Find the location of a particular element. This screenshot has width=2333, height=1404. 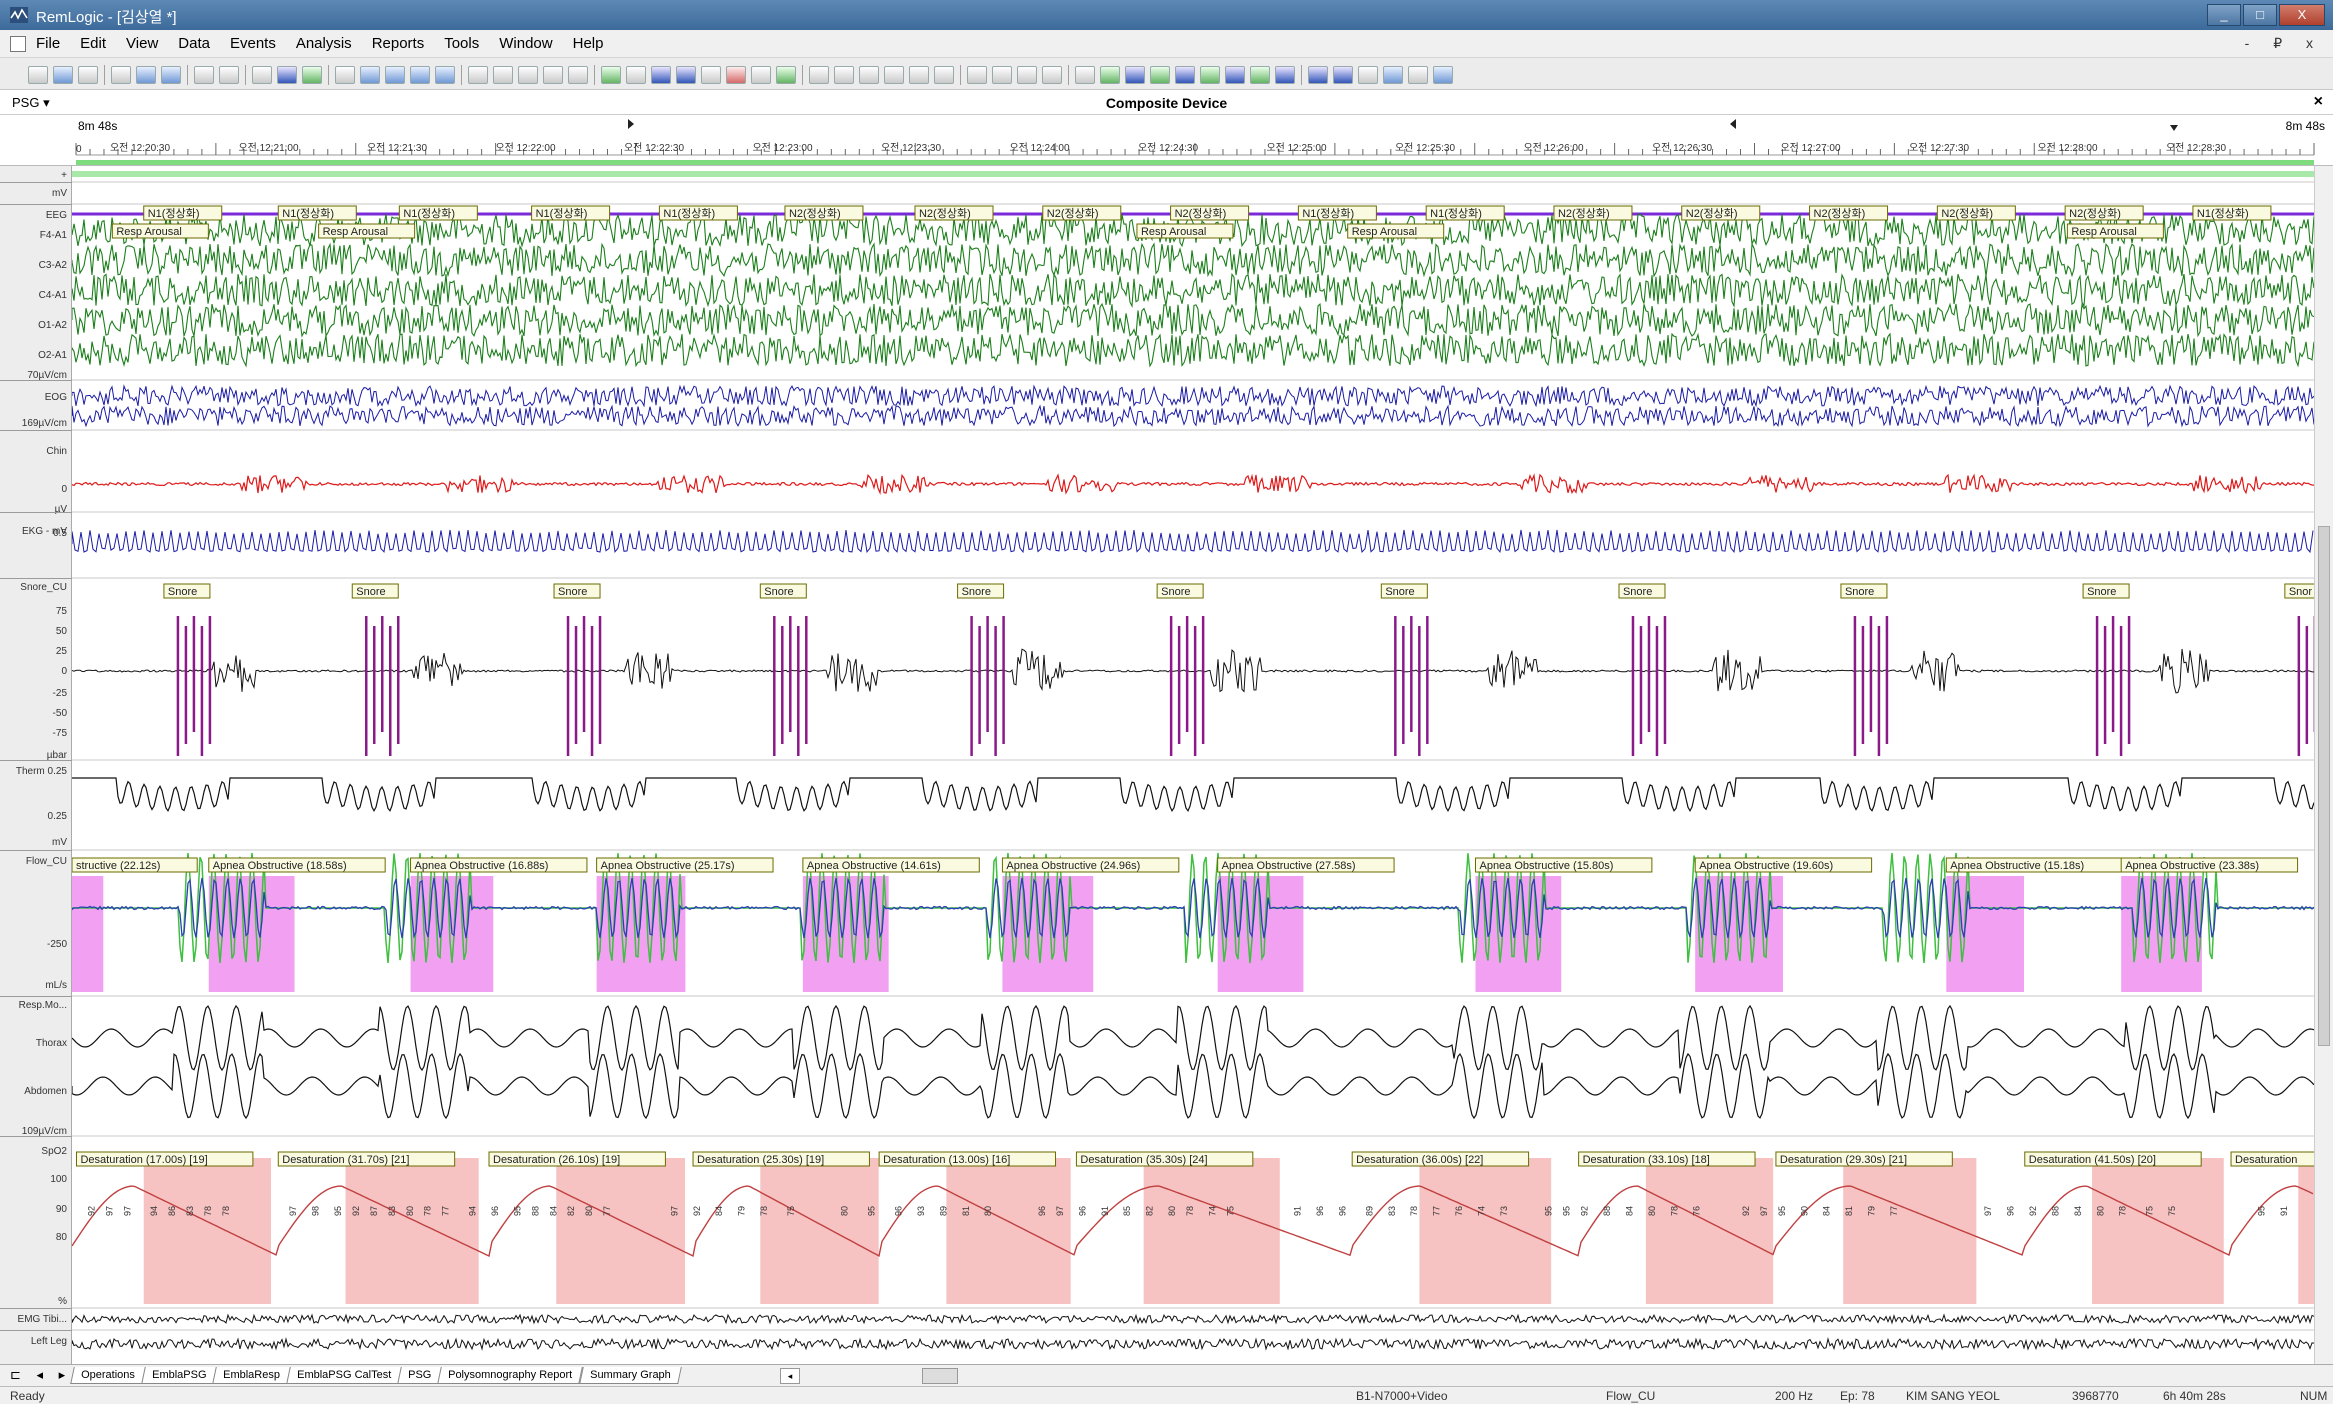

desaturation-event-label: Desaturation (41.50s) [20] is located at coordinates (2113, 1159).